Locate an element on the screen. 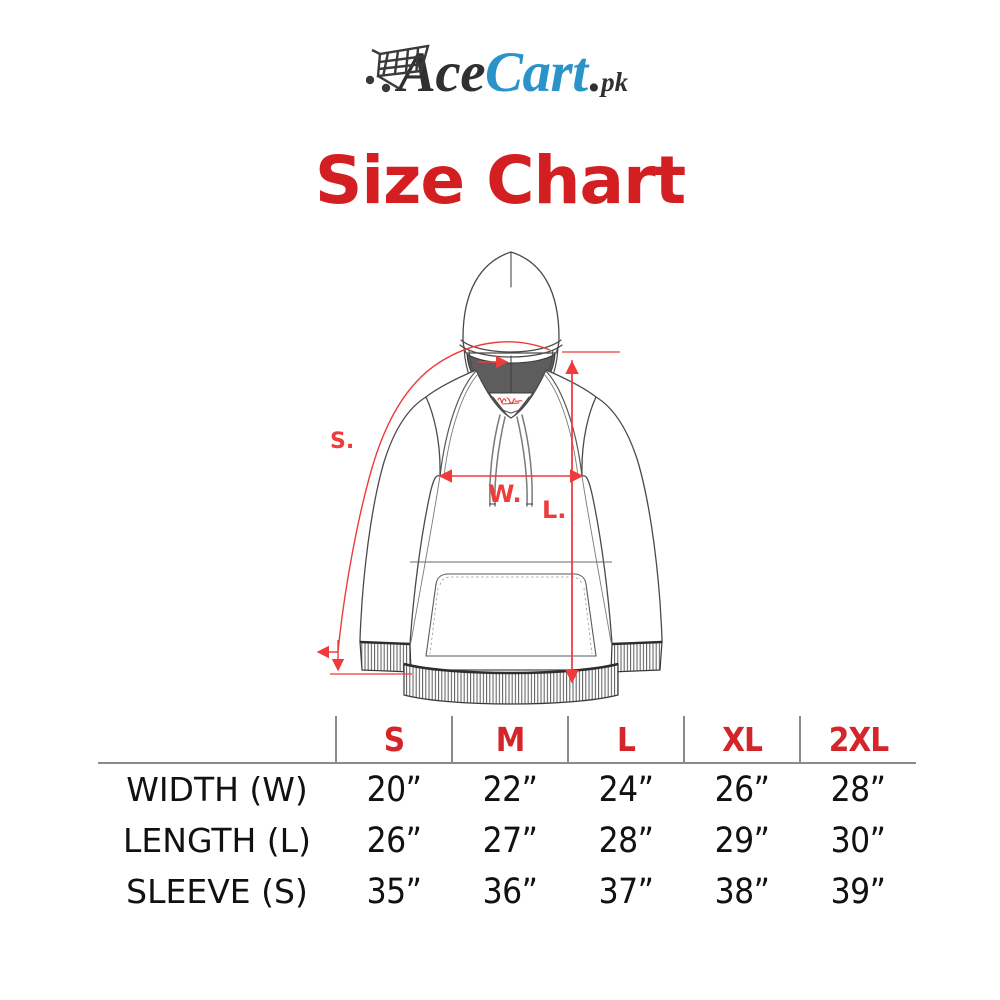  brand-logo: Ace Cart. pk is located at coordinates (500, 79).